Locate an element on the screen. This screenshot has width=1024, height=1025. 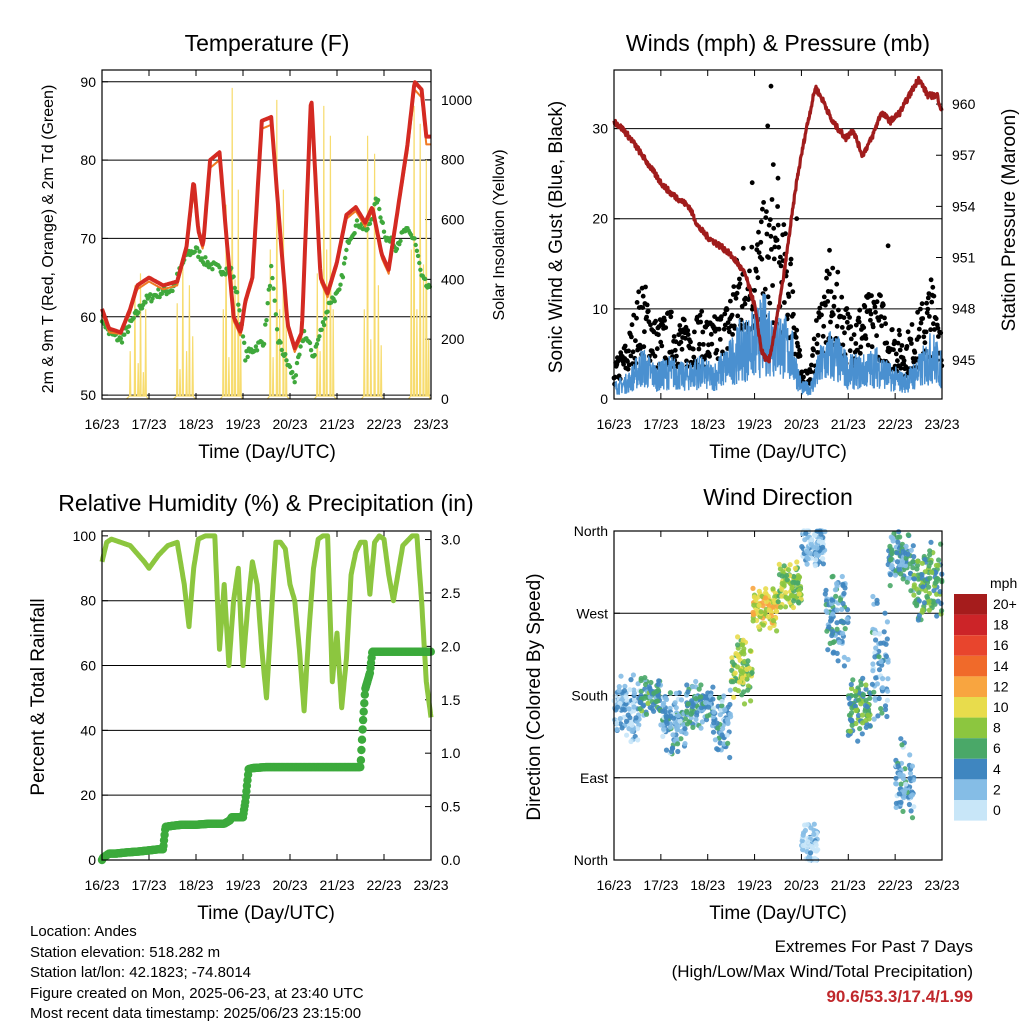
winds-xtick-label: 16/23 is located at coordinates (613, 424).